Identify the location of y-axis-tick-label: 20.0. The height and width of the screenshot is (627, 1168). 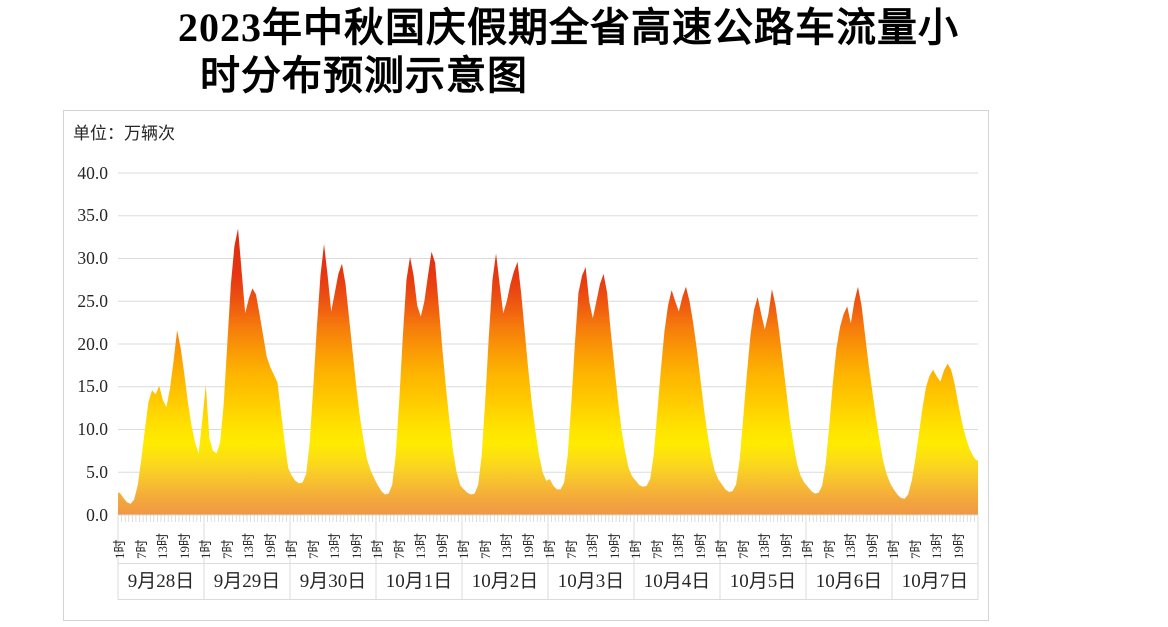
(92, 343).